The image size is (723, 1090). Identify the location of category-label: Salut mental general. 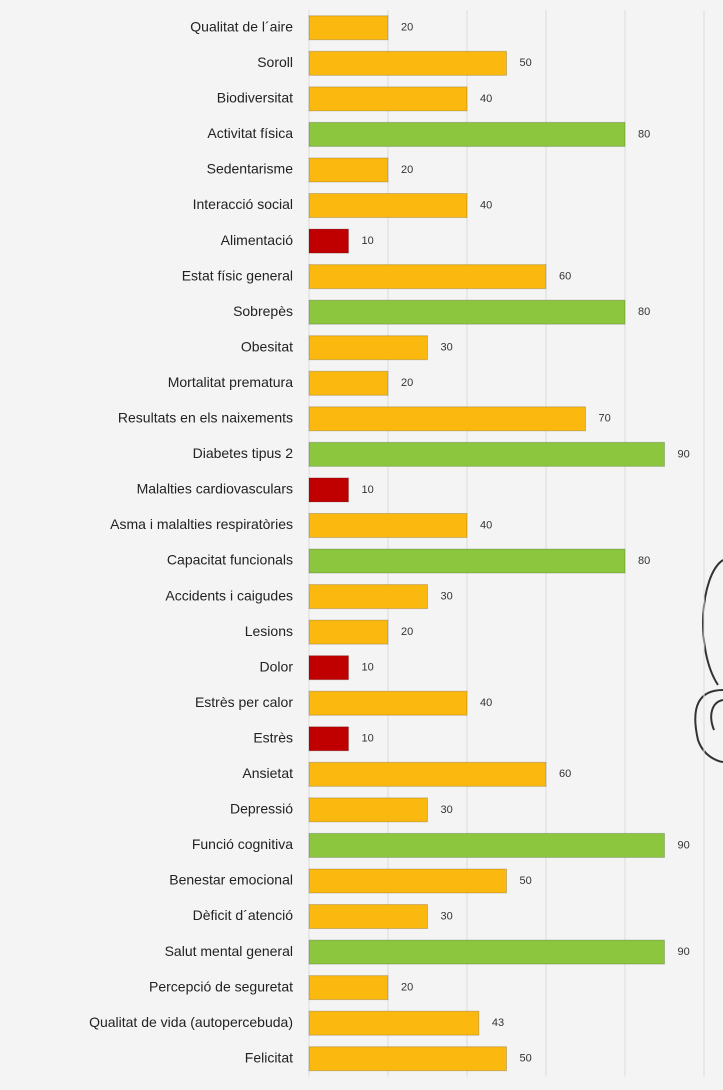
(229, 951).